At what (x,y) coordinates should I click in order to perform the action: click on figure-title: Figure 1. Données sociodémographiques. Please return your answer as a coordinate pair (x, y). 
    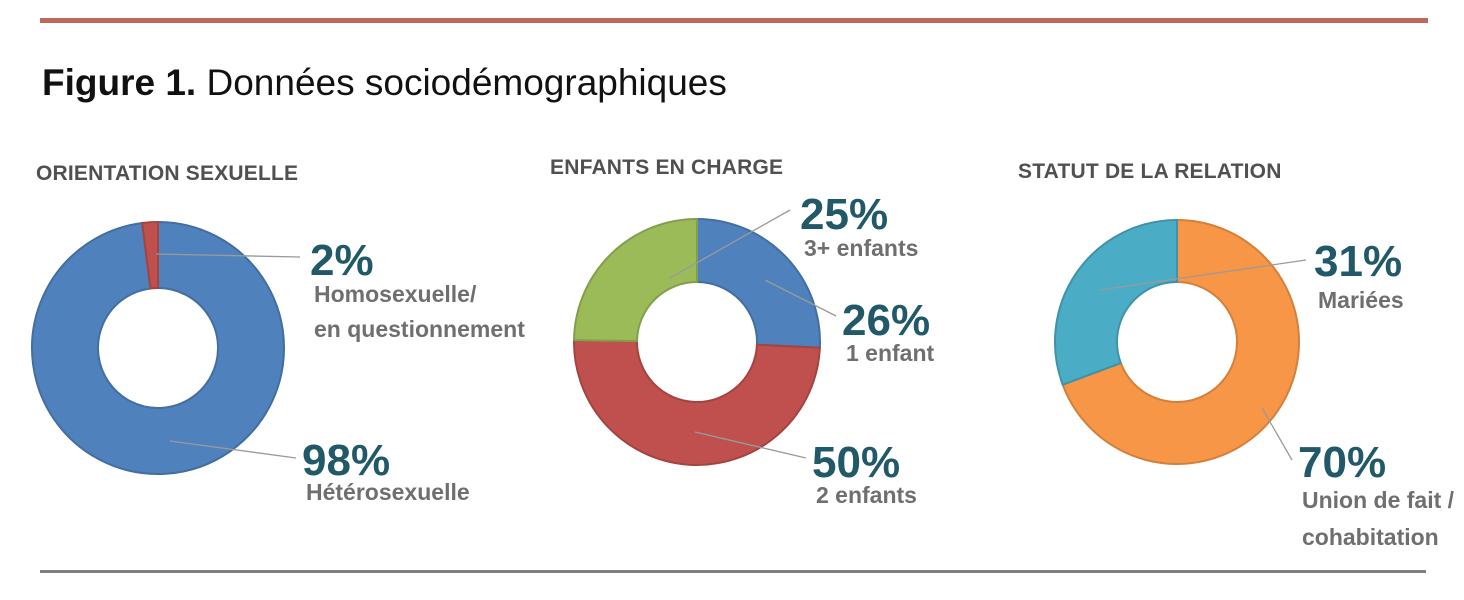
    Looking at the image, I should click on (384, 83).